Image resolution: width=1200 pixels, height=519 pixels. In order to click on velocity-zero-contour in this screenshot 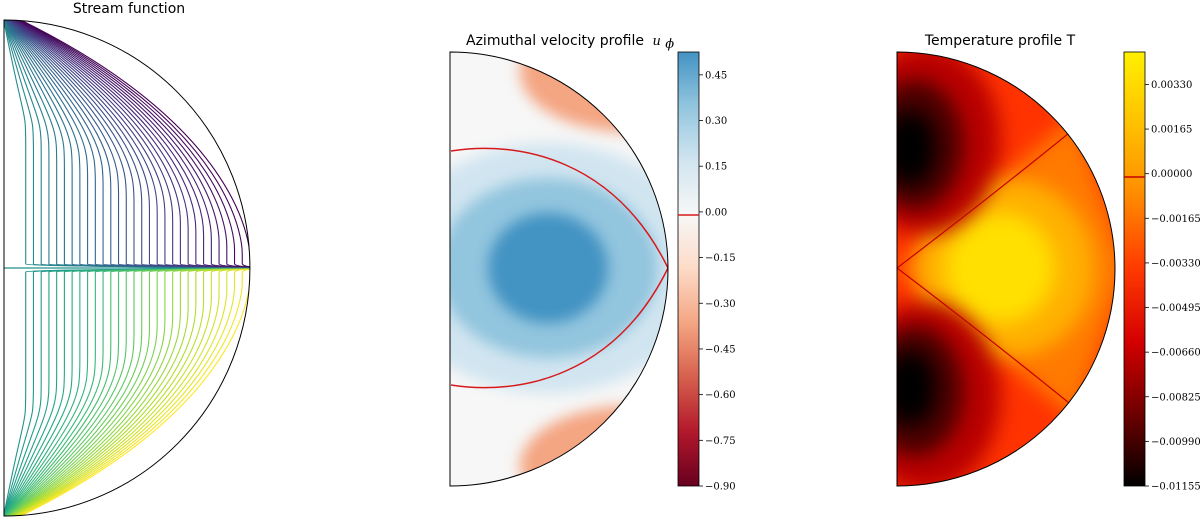, I will do `click(559, 268)`.